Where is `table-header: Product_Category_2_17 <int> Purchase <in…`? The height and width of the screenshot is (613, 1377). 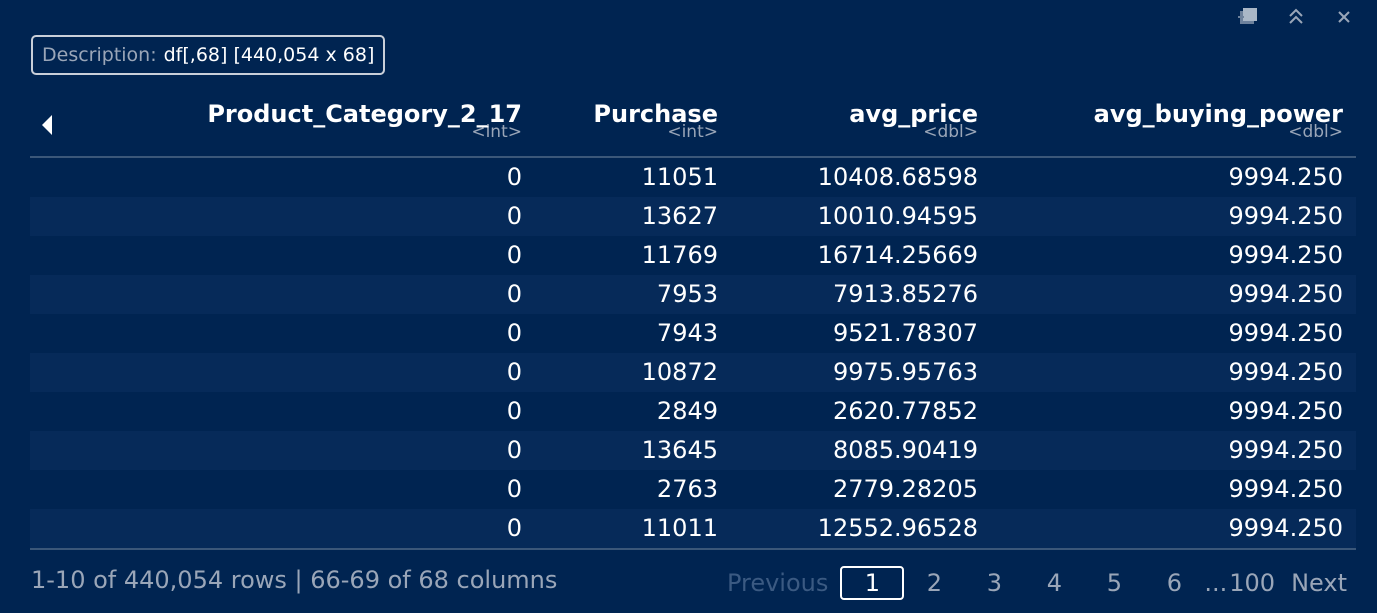
table-header: Product_Category_2_17 <int> Purchase <in… is located at coordinates (693, 127).